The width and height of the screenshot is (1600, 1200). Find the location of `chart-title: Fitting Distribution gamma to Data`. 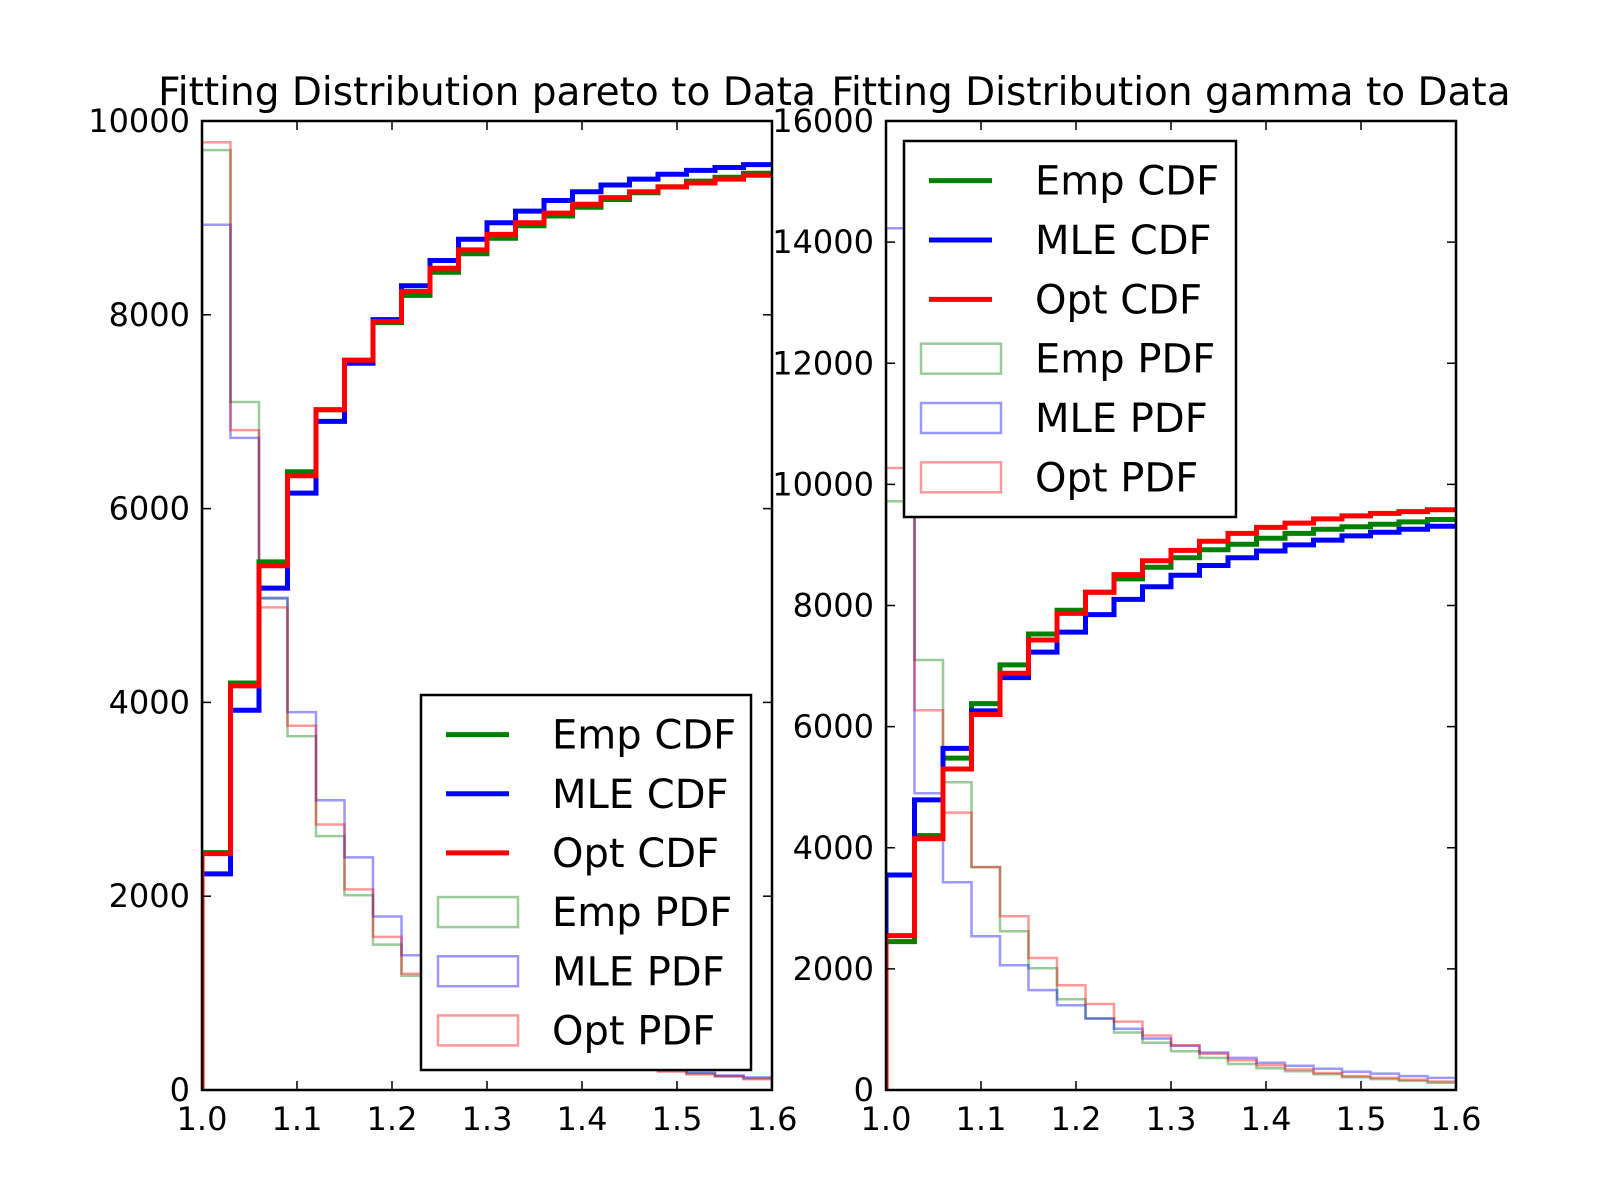

chart-title: Fitting Distribution gamma to Data is located at coordinates (1170, 92).